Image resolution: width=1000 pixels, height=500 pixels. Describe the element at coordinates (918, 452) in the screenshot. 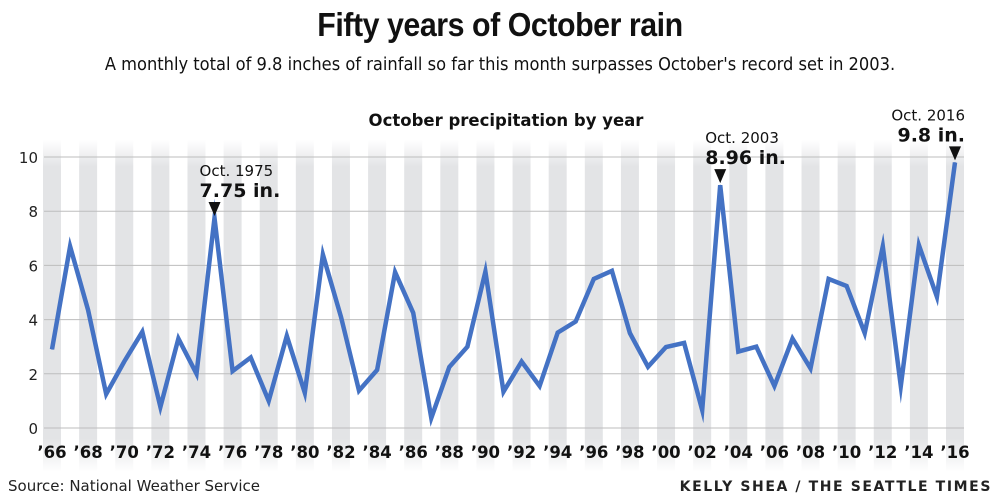

I see `x-tick-label: ’14` at that location.